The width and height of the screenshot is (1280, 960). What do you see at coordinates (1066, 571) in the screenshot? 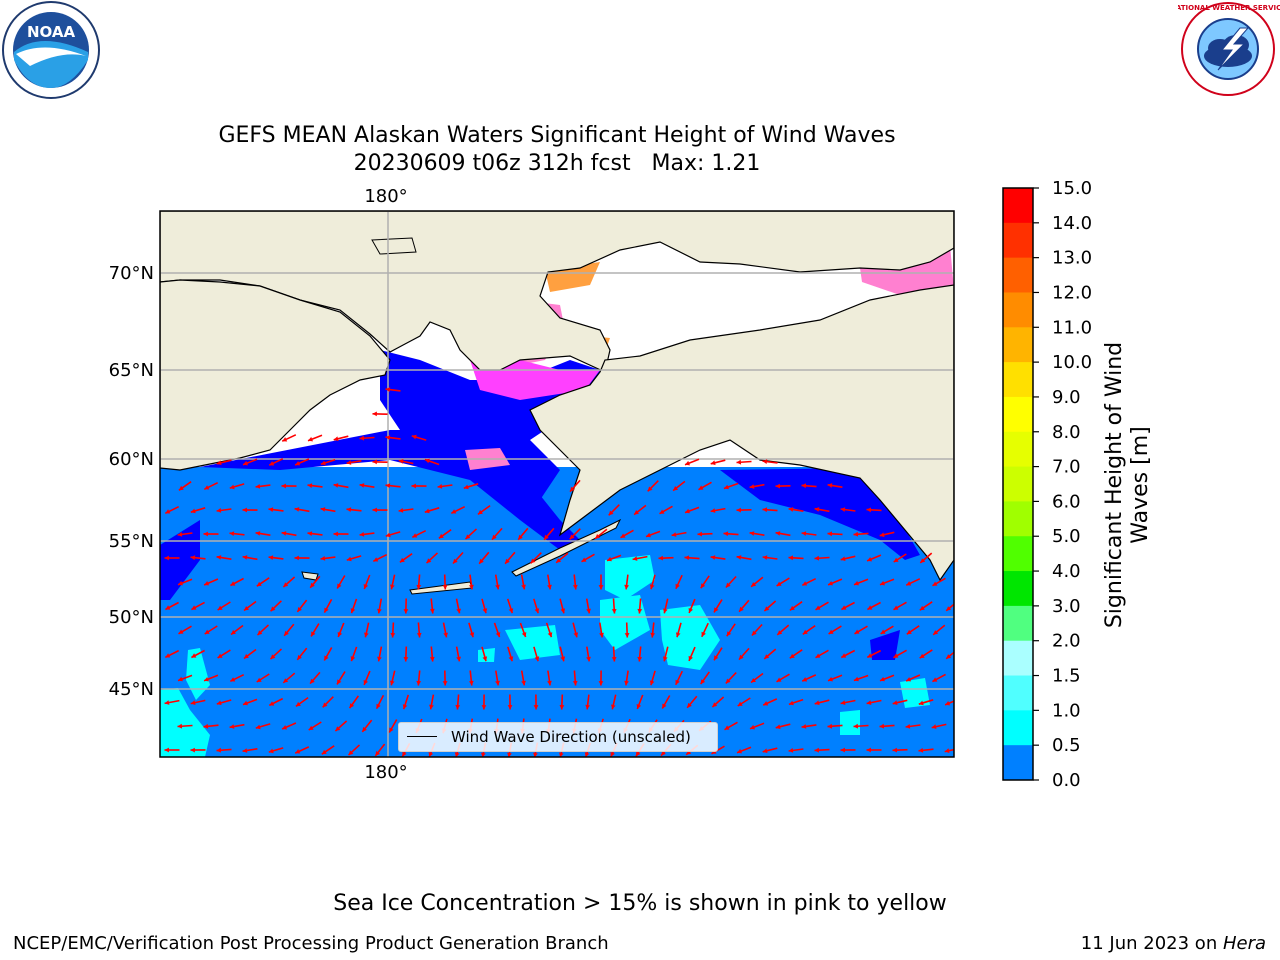
I see `colorbar-tick-label: 4.0` at bounding box center [1066, 571].